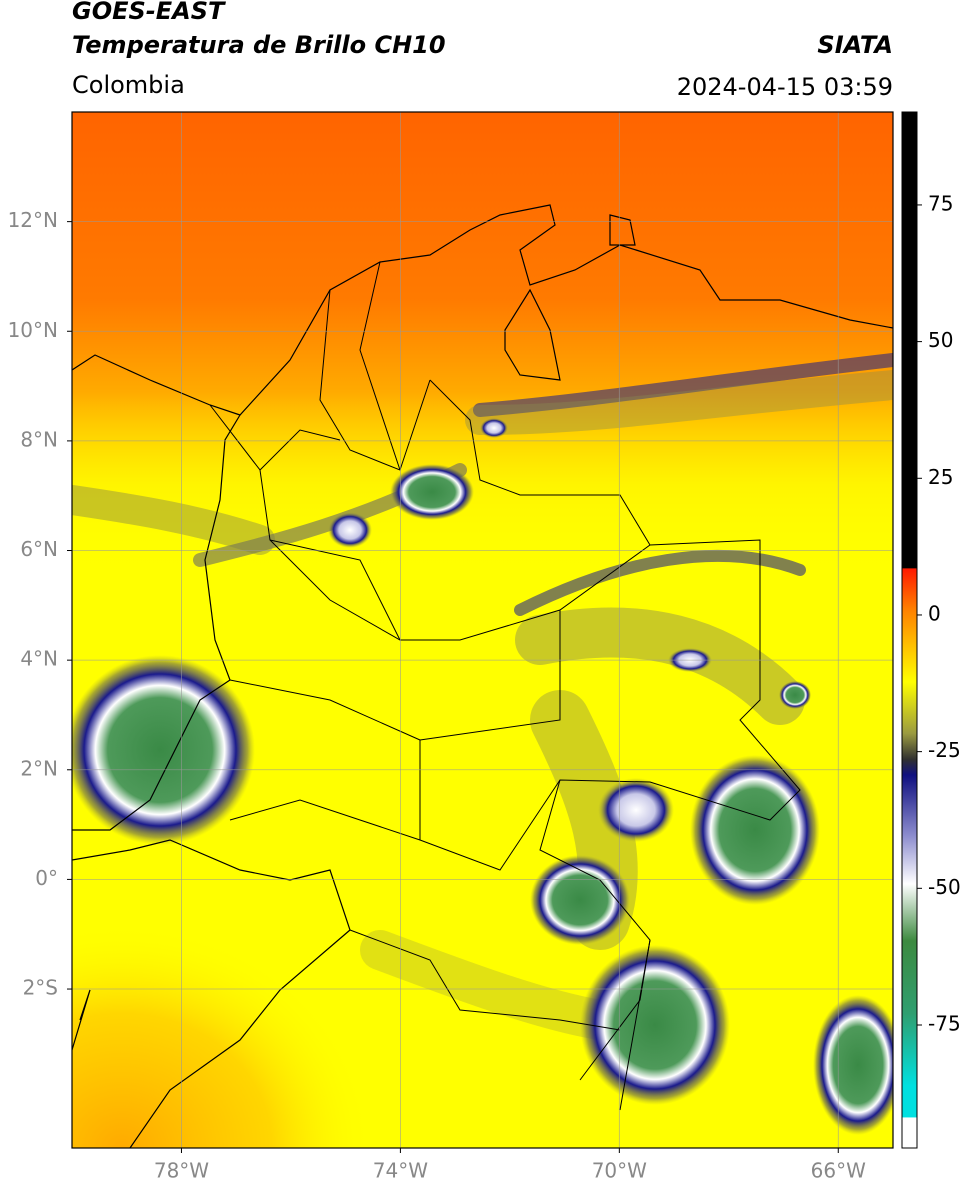  Describe the element at coordinates (40, 988) in the screenshot. I see `y-tick-label: 2°S` at that location.